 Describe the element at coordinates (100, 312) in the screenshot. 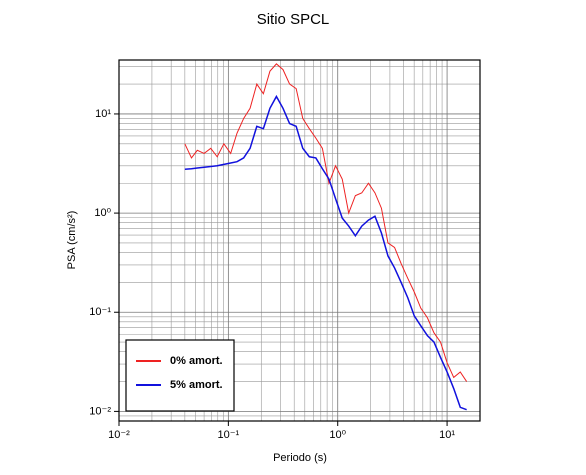

I see `y-tick-label: 10⁻¹` at that location.